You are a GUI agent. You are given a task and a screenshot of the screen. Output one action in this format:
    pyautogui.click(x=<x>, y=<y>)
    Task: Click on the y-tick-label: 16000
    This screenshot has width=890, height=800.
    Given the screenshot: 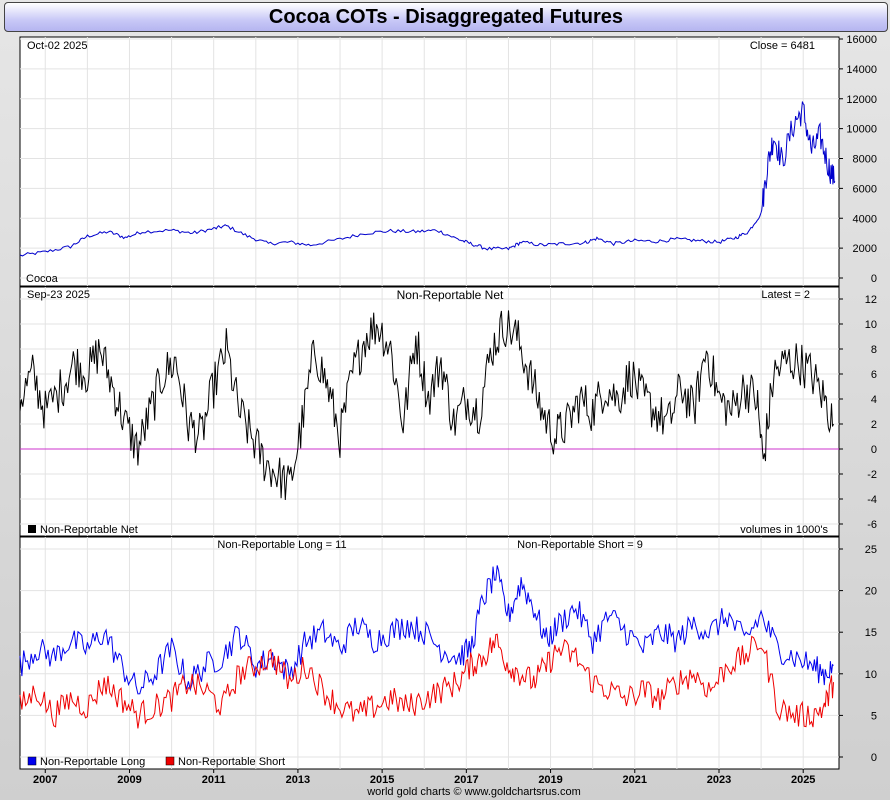 What is the action you would take?
    pyautogui.click(x=861, y=40)
    